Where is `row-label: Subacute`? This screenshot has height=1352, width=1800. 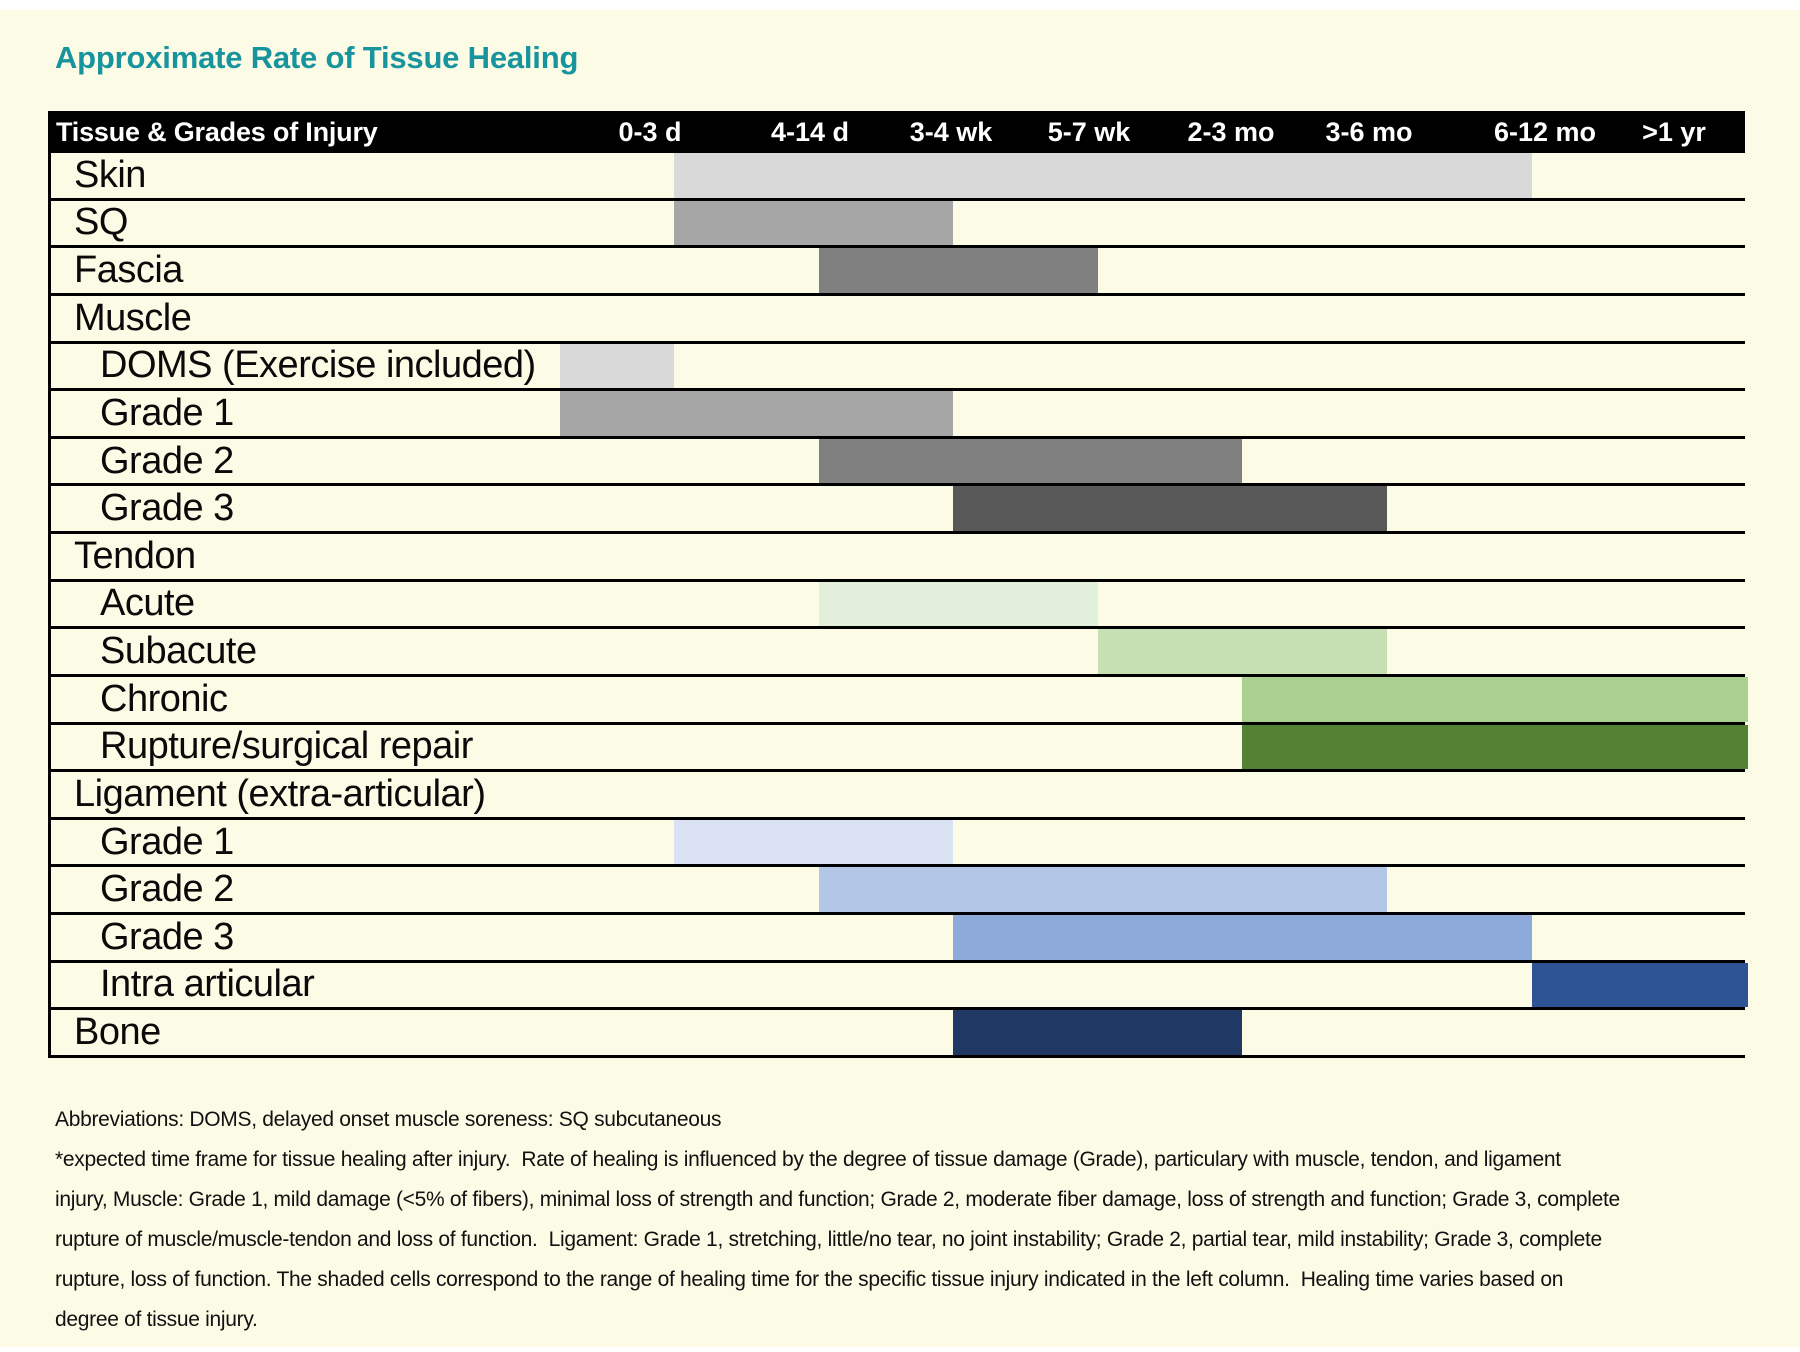 row-label: Subacute is located at coordinates (178, 651).